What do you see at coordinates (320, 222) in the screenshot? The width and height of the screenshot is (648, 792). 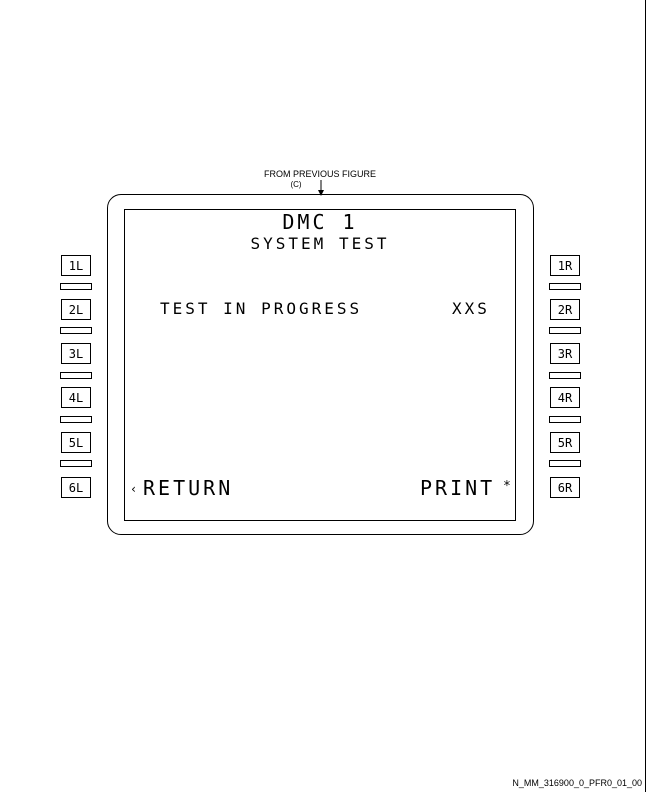 I see `page-title: DMC 1` at bounding box center [320, 222].